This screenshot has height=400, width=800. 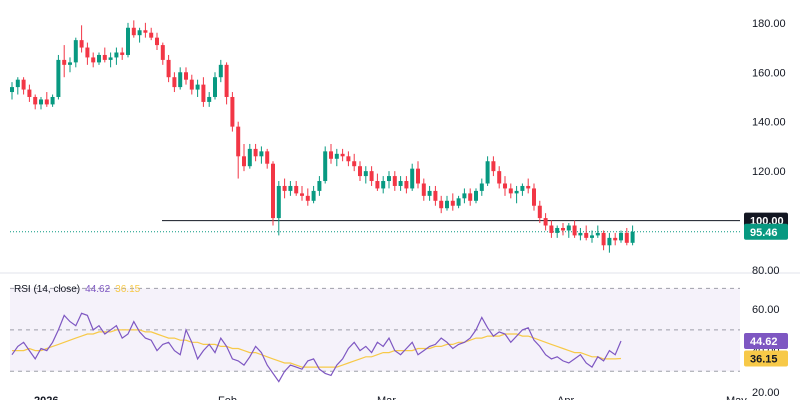 I want to click on rsi-ma-line, so click(x=317, y=348).